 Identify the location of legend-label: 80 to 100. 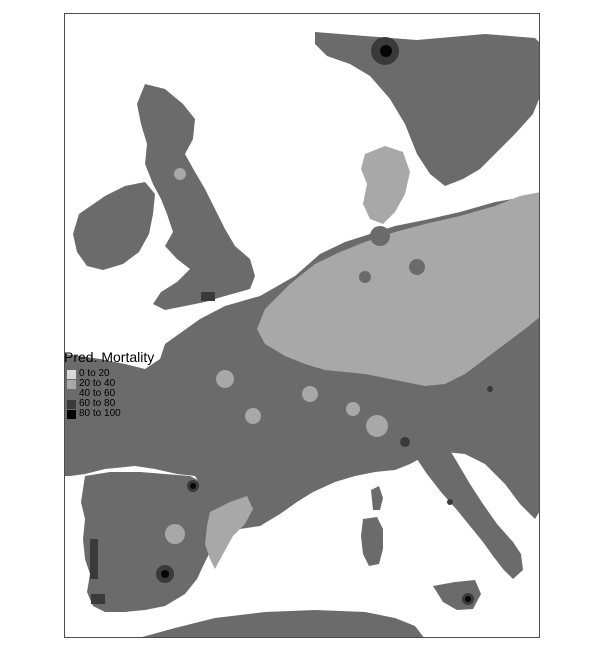
(100, 413).